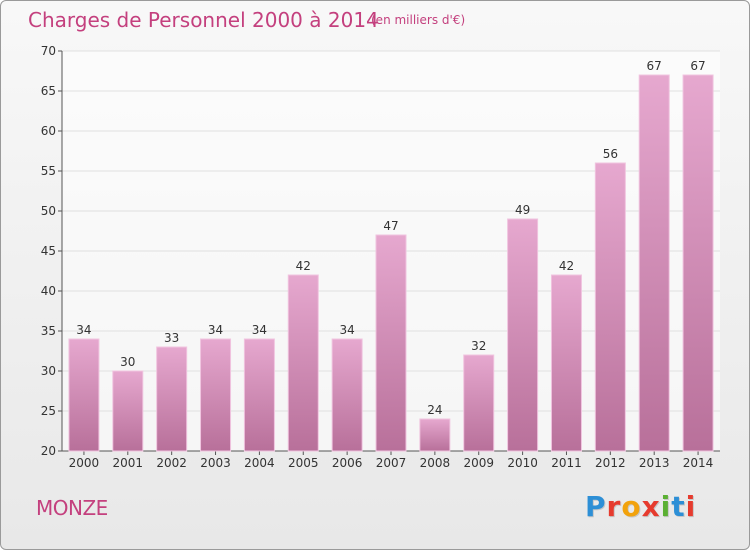 Image resolution: width=750 pixels, height=550 pixels. Describe the element at coordinates (347, 463) in the screenshot. I see `x-tick-label: 2006` at that location.